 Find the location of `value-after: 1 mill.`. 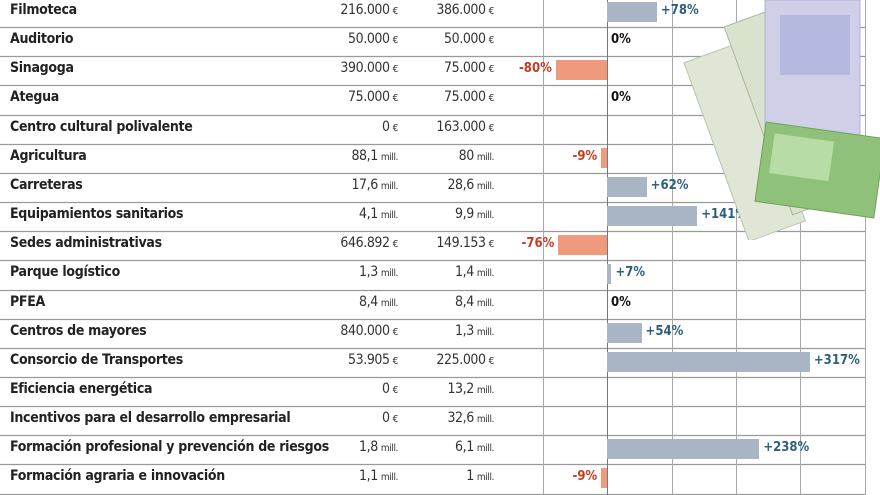

value-after: 1 mill. is located at coordinates (480, 476).